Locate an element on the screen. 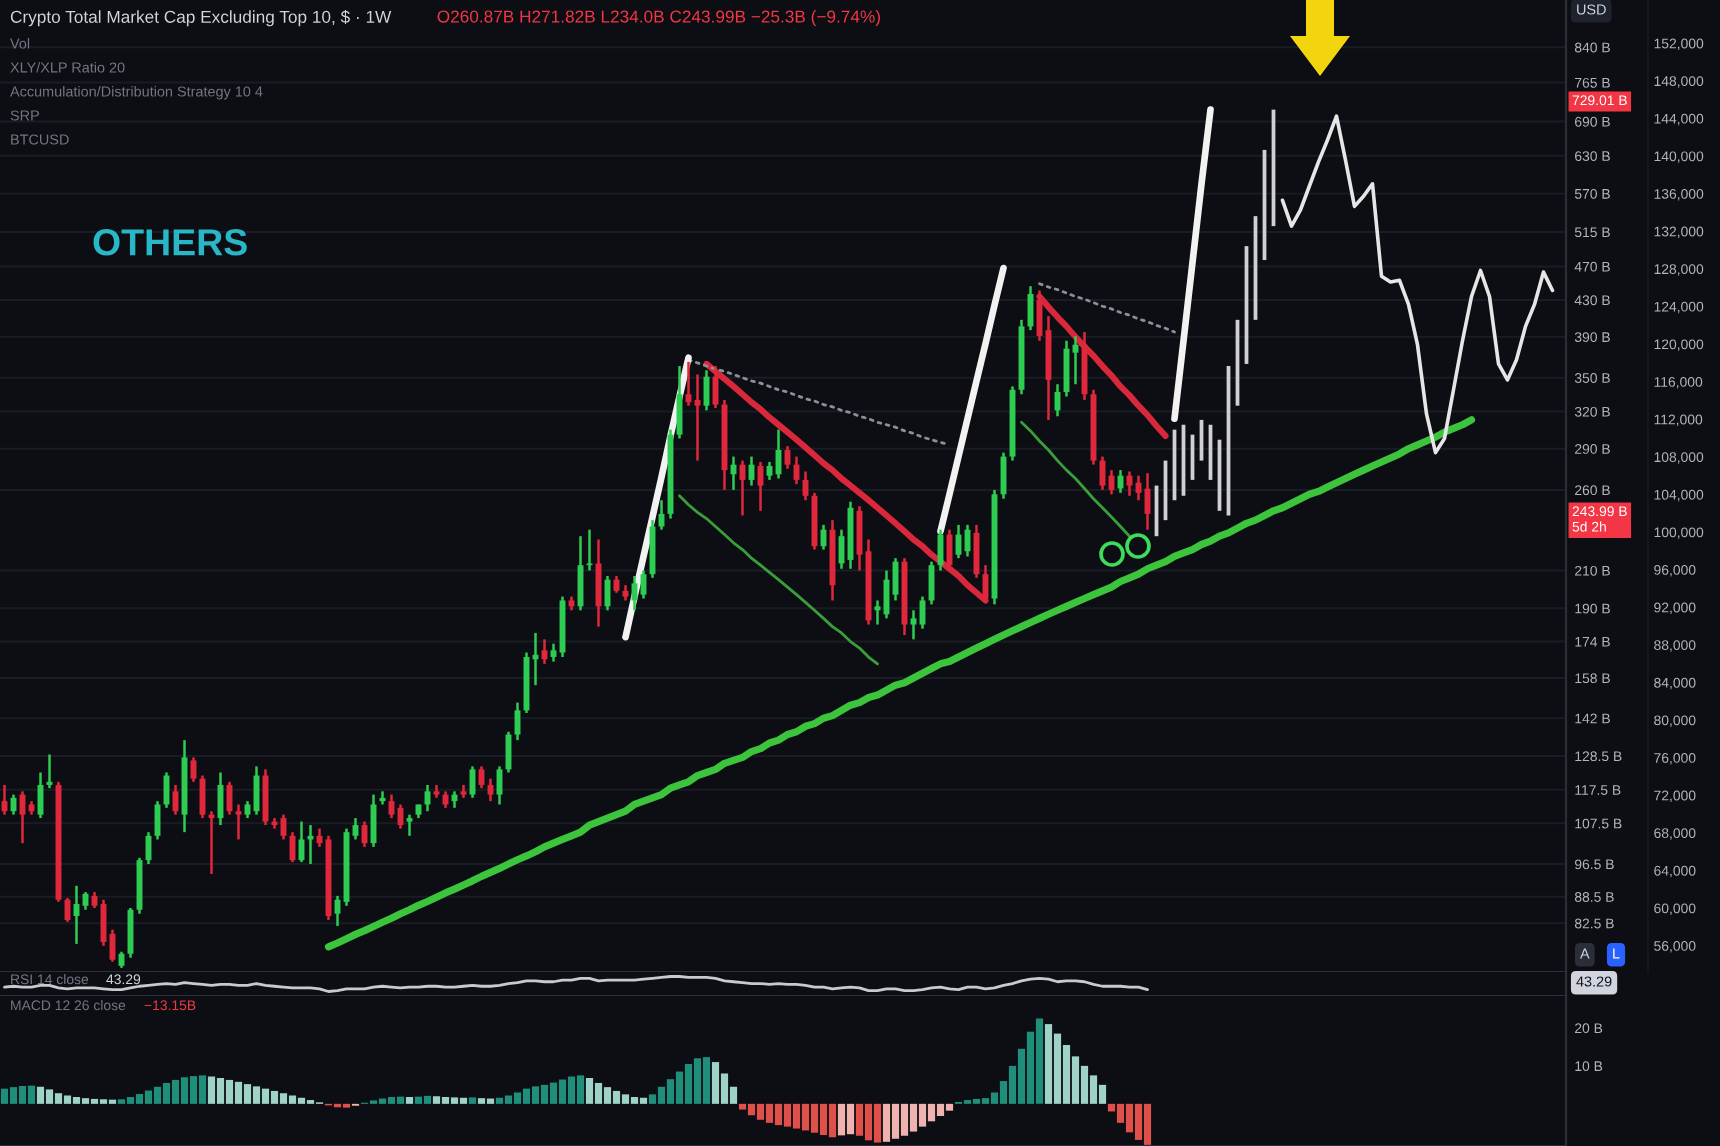 This screenshot has width=1720, height=1146. text: O260.87B H271.82B L234.0B C243.99B −25.3B (−9.74%) is located at coordinates (658, 18).